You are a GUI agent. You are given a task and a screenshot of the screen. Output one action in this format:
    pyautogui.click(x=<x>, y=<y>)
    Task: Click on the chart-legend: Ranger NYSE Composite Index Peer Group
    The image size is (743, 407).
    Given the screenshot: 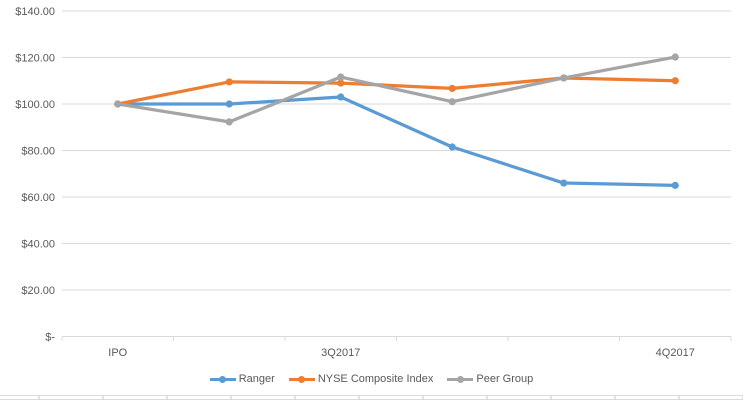 What is the action you would take?
    pyautogui.click(x=371, y=379)
    